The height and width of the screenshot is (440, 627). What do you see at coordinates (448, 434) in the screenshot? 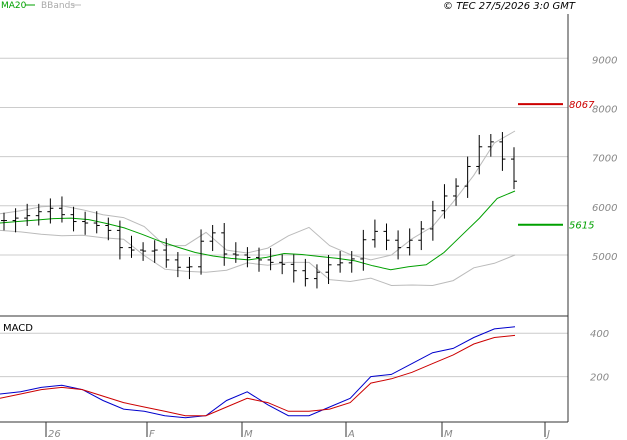
I see `x-tick-label-4: M` at bounding box center [448, 434].